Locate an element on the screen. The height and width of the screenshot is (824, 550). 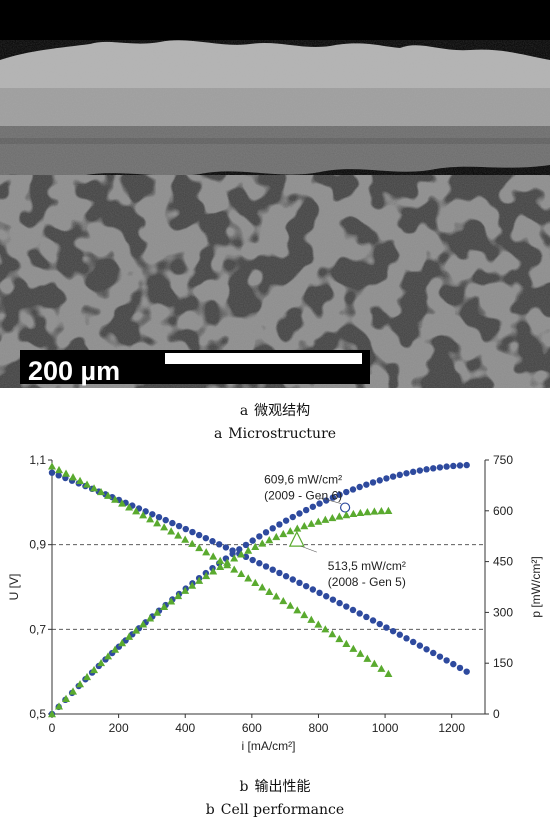
y-left-tick-label: 0,9 is located at coordinates (37, 545).